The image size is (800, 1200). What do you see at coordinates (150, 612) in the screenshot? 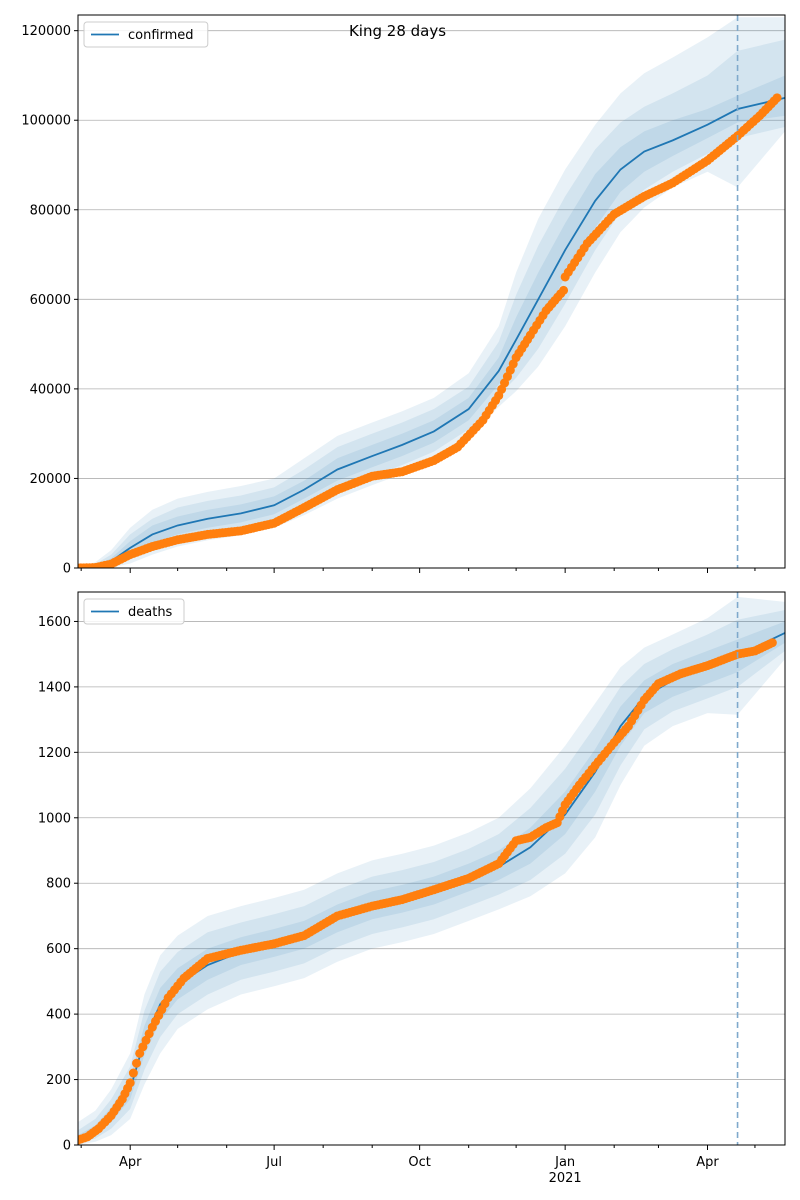
I see `legend-label: deaths` at bounding box center [150, 612].